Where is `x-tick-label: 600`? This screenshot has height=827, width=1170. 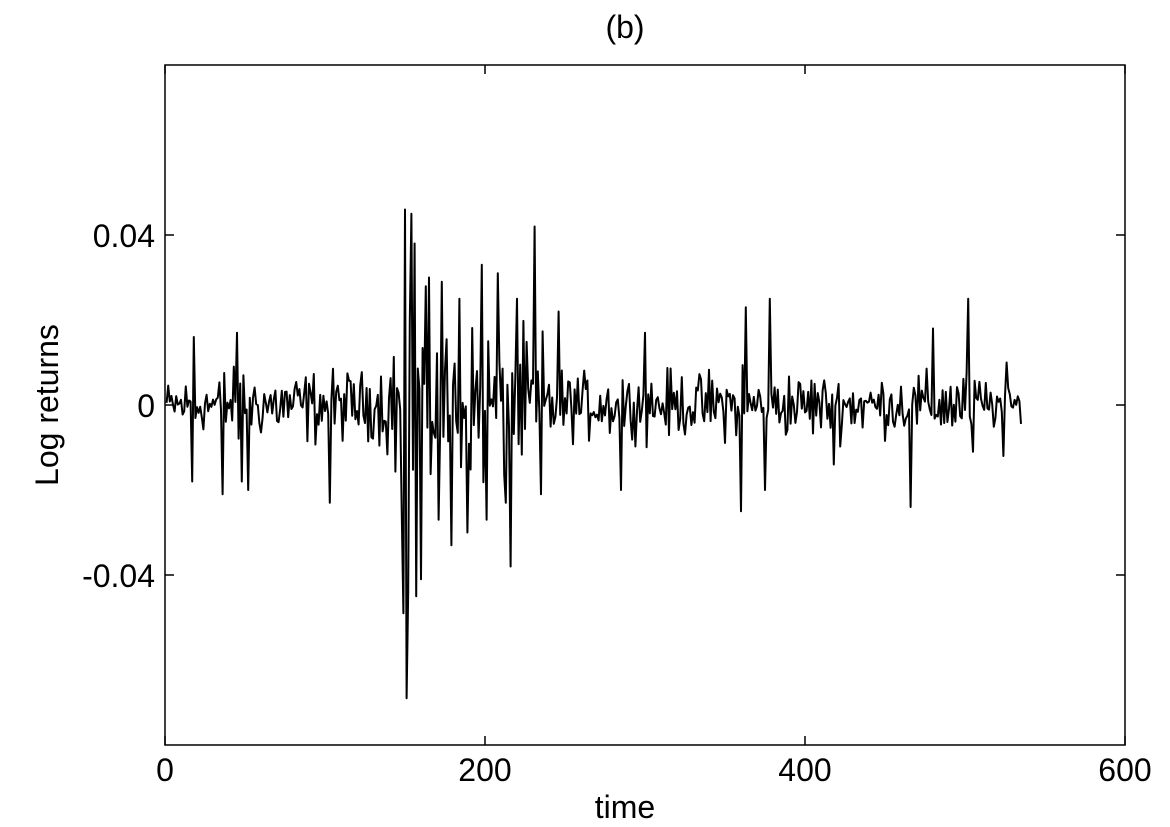
x-tick-label: 600 is located at coordinates (1124, 770).